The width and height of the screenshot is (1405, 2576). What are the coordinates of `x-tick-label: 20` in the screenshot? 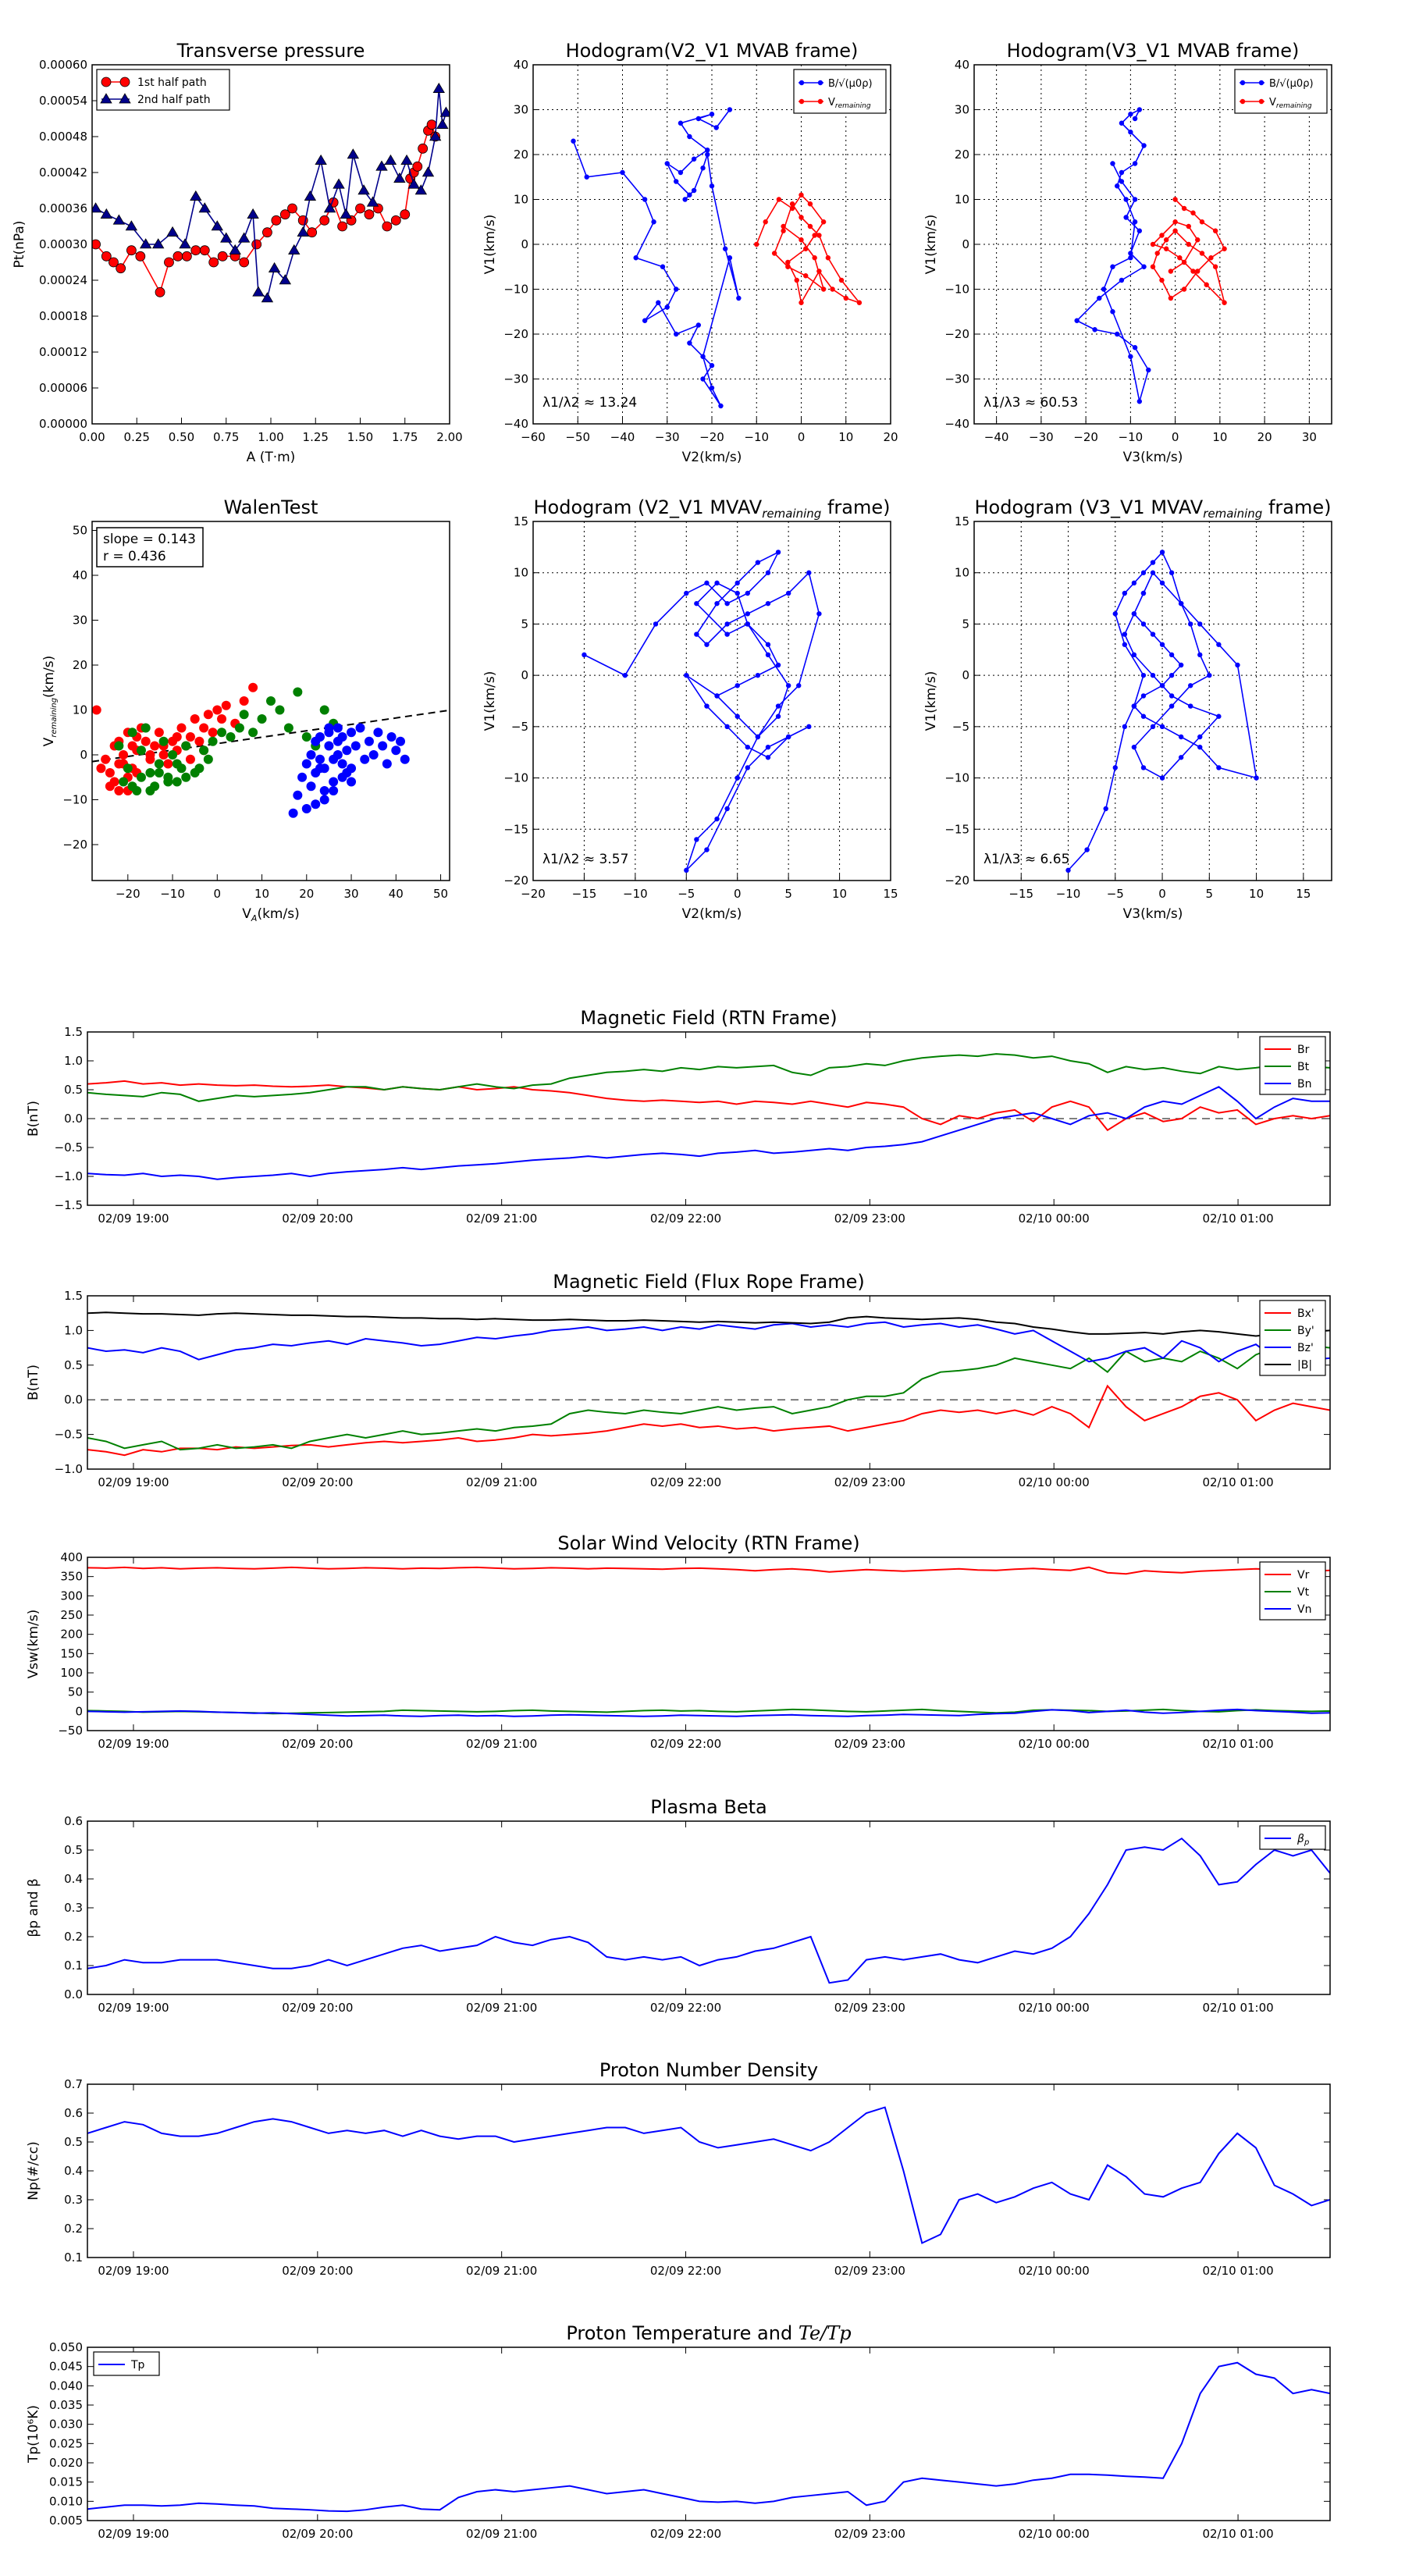 It's located at (306, 894).